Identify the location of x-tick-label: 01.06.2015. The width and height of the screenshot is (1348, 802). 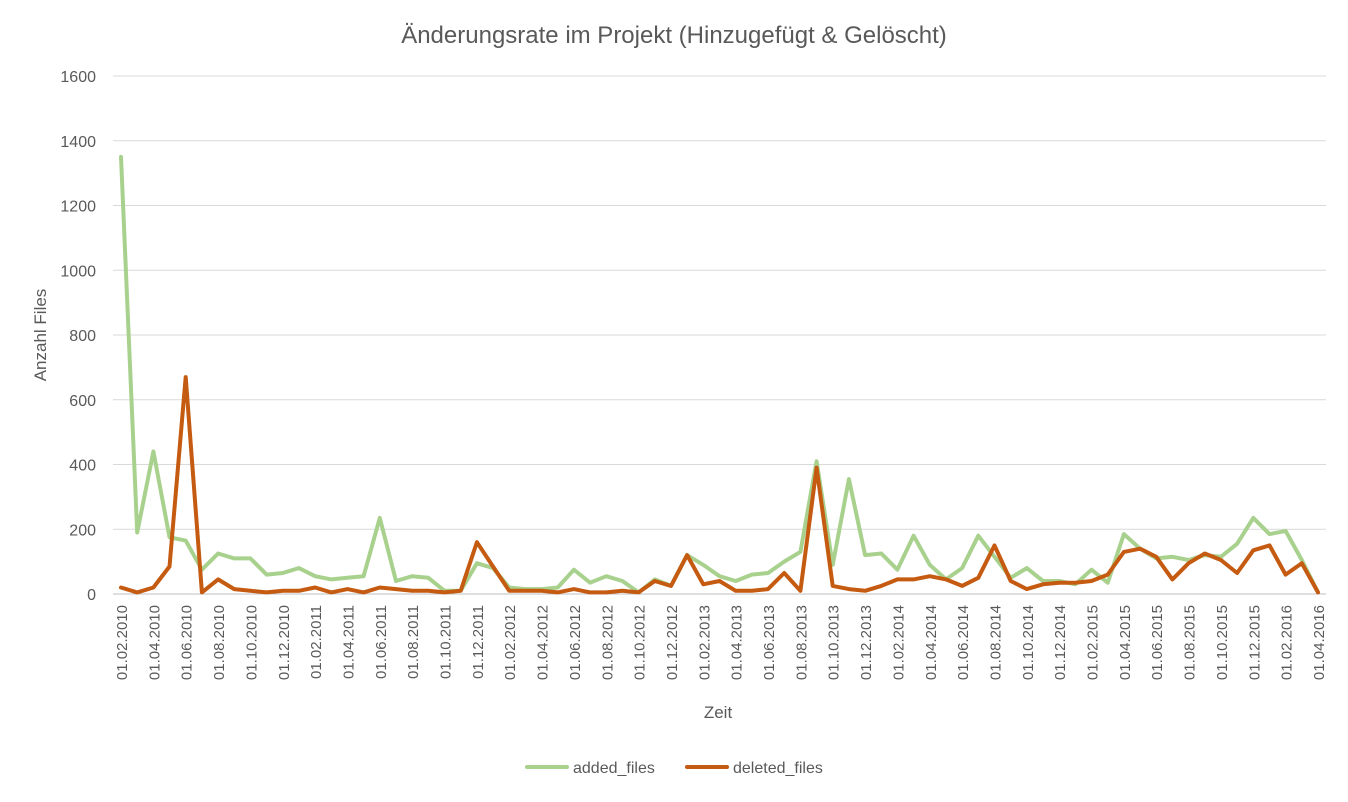
(1157, 642).